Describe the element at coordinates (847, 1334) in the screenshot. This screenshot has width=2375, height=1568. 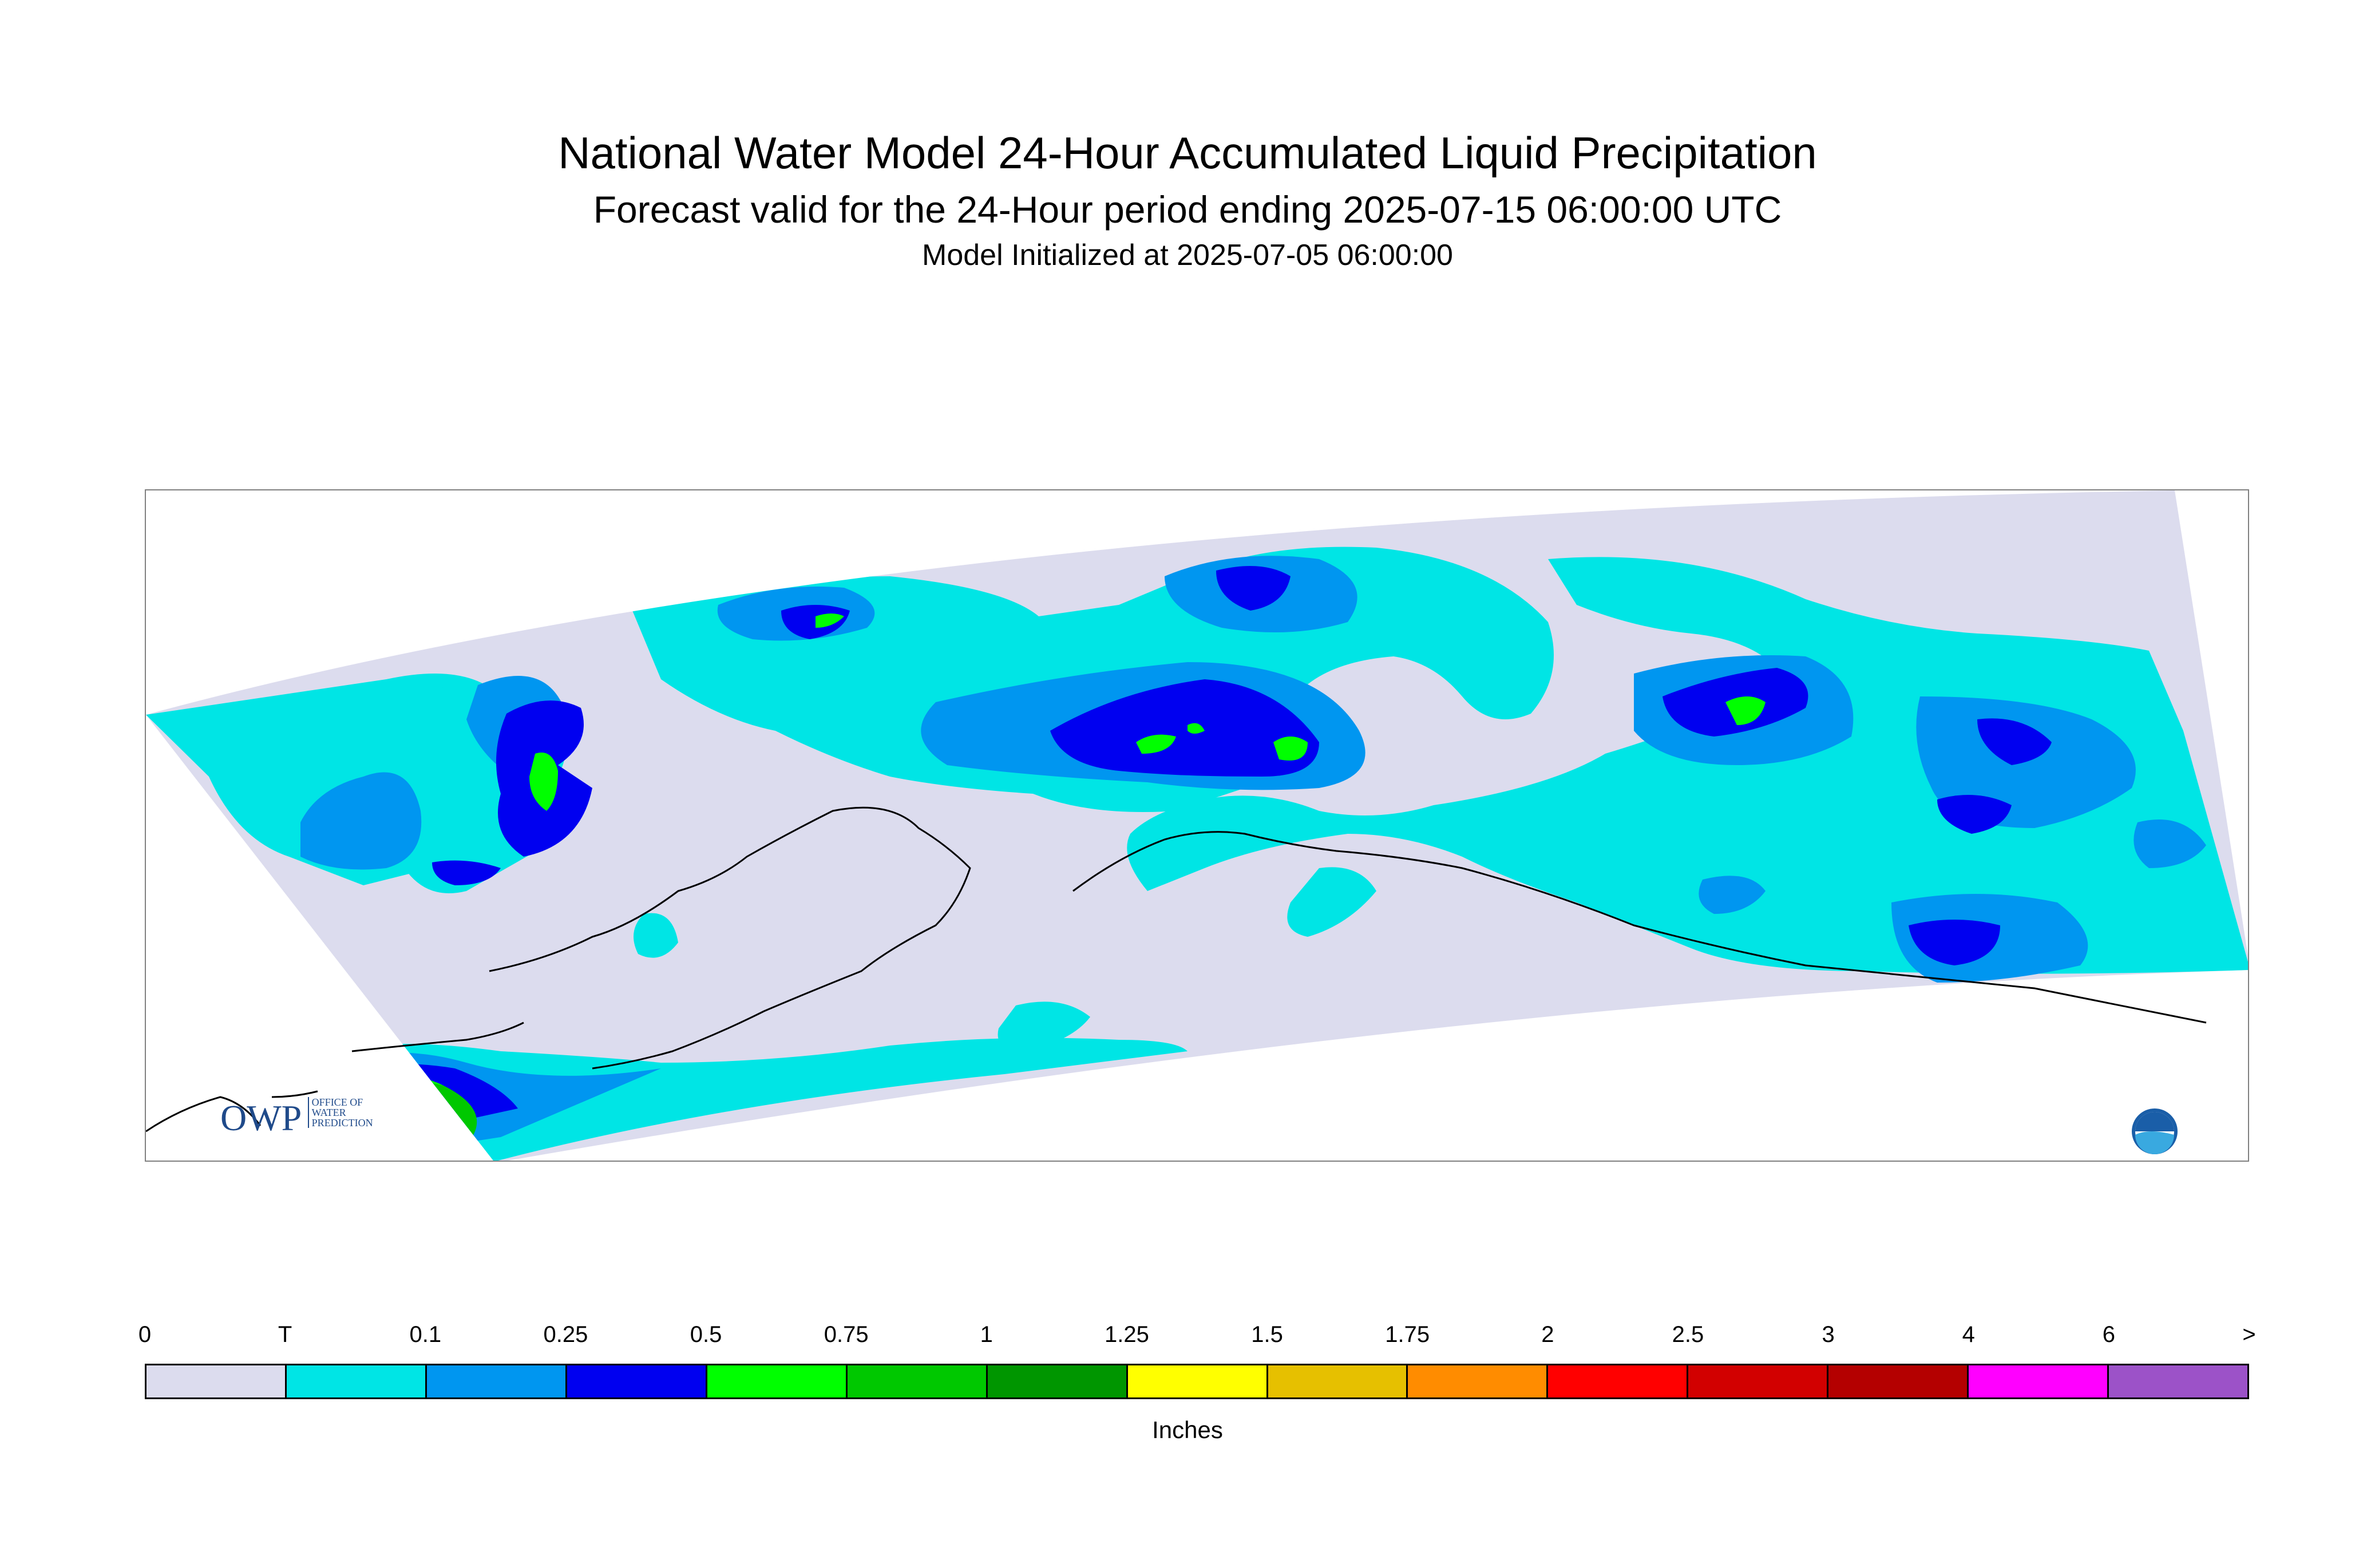
I see `legend-tick-label: 0.75` at that location.